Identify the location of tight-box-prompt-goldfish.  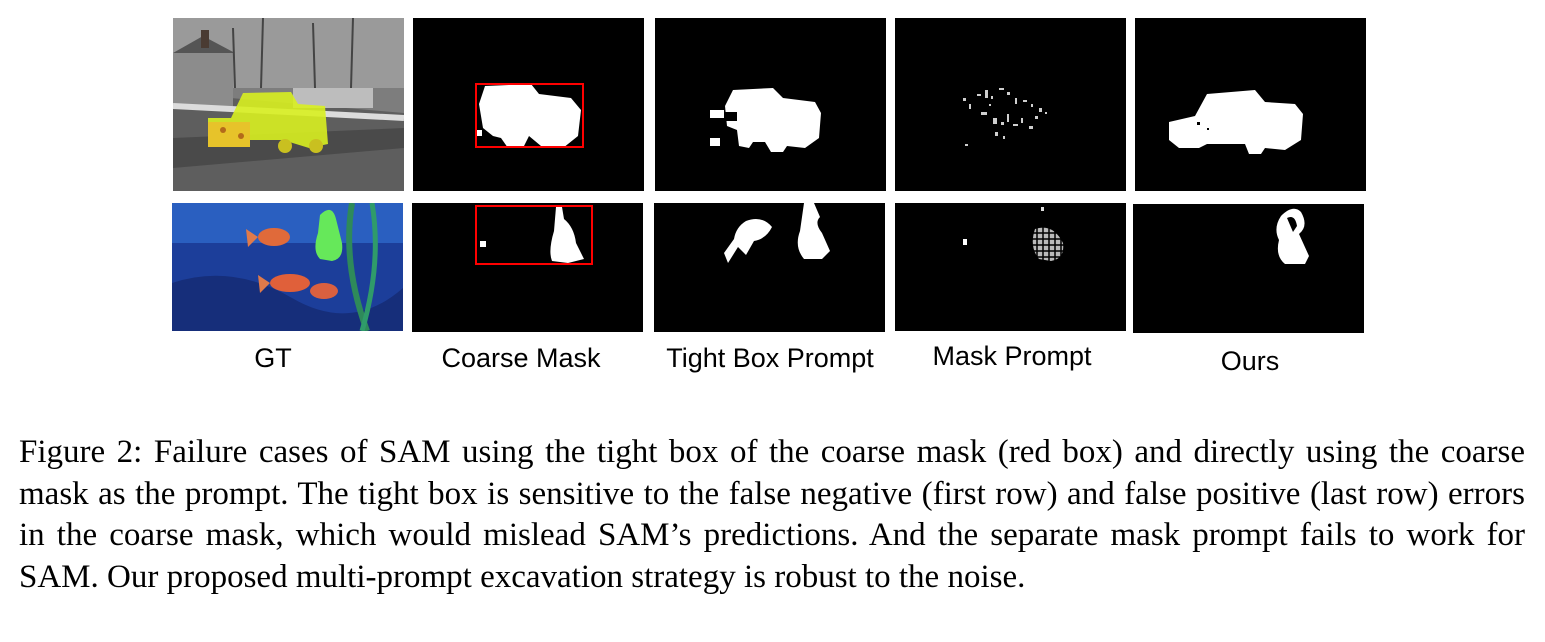
(769, 267).